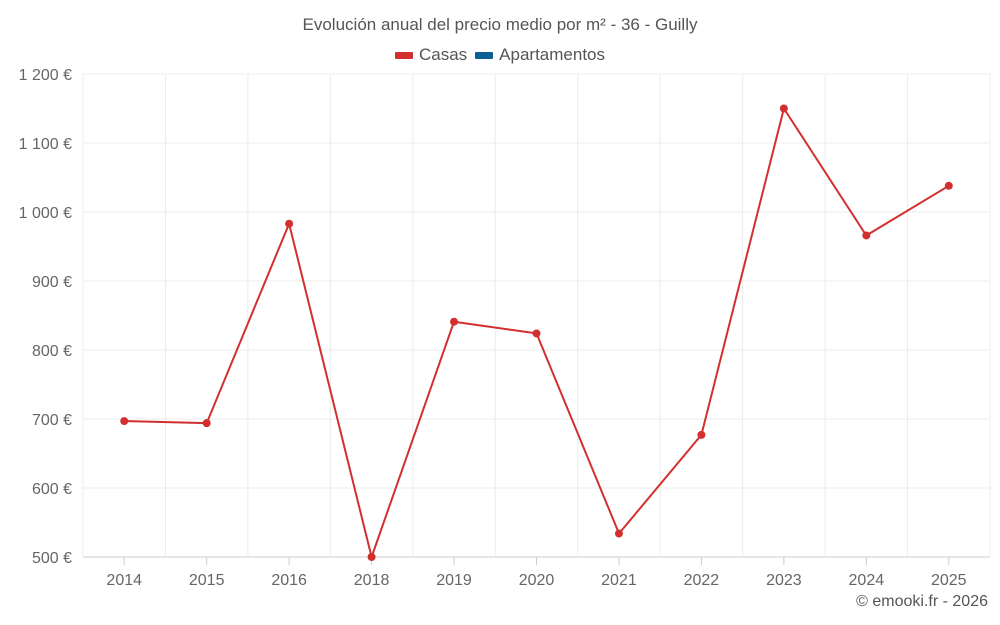 This screenshot has width=1000, height=625. Describe the element at coordinates (454, 580) in the screenshot. I see `x-tick-label: 2019` at that location.